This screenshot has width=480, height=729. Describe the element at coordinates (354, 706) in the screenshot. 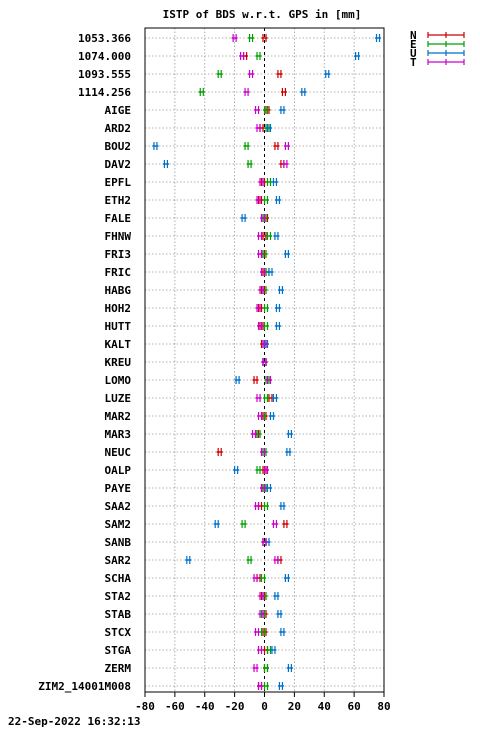

I see `x-tick-label: 60` at that location.